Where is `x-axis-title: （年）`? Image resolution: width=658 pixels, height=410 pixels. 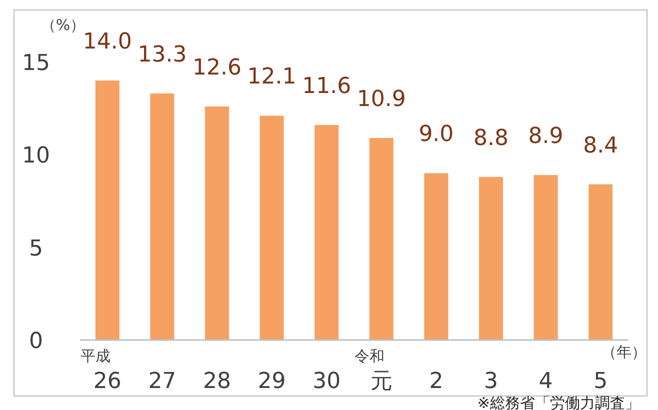 x-axis-title: （年） is located at coordinates (624, 352).